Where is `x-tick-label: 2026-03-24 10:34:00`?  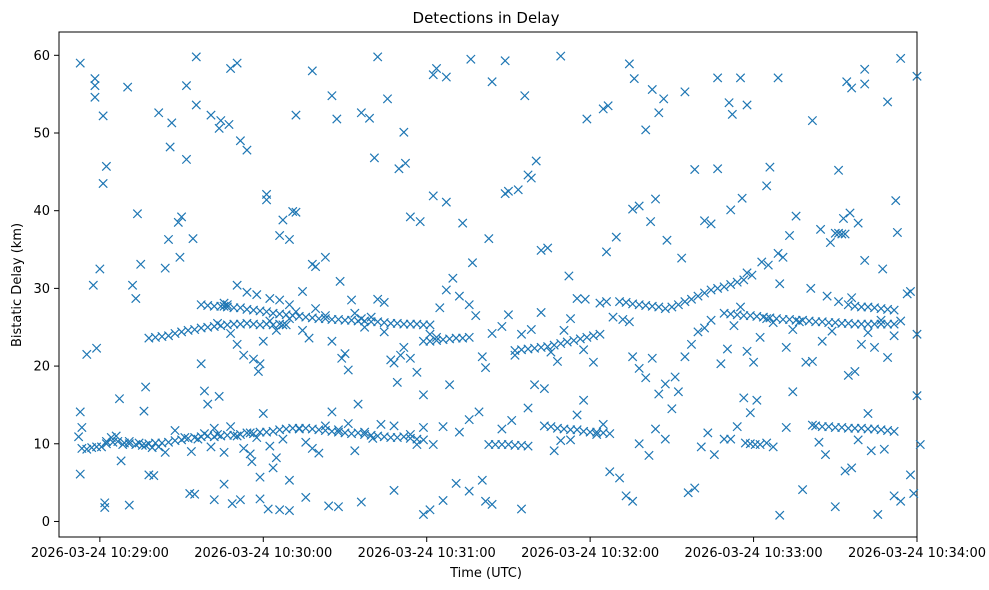
x-tick-label: 2026-03-24 10:34:00 is located at coordinates (917, 553).